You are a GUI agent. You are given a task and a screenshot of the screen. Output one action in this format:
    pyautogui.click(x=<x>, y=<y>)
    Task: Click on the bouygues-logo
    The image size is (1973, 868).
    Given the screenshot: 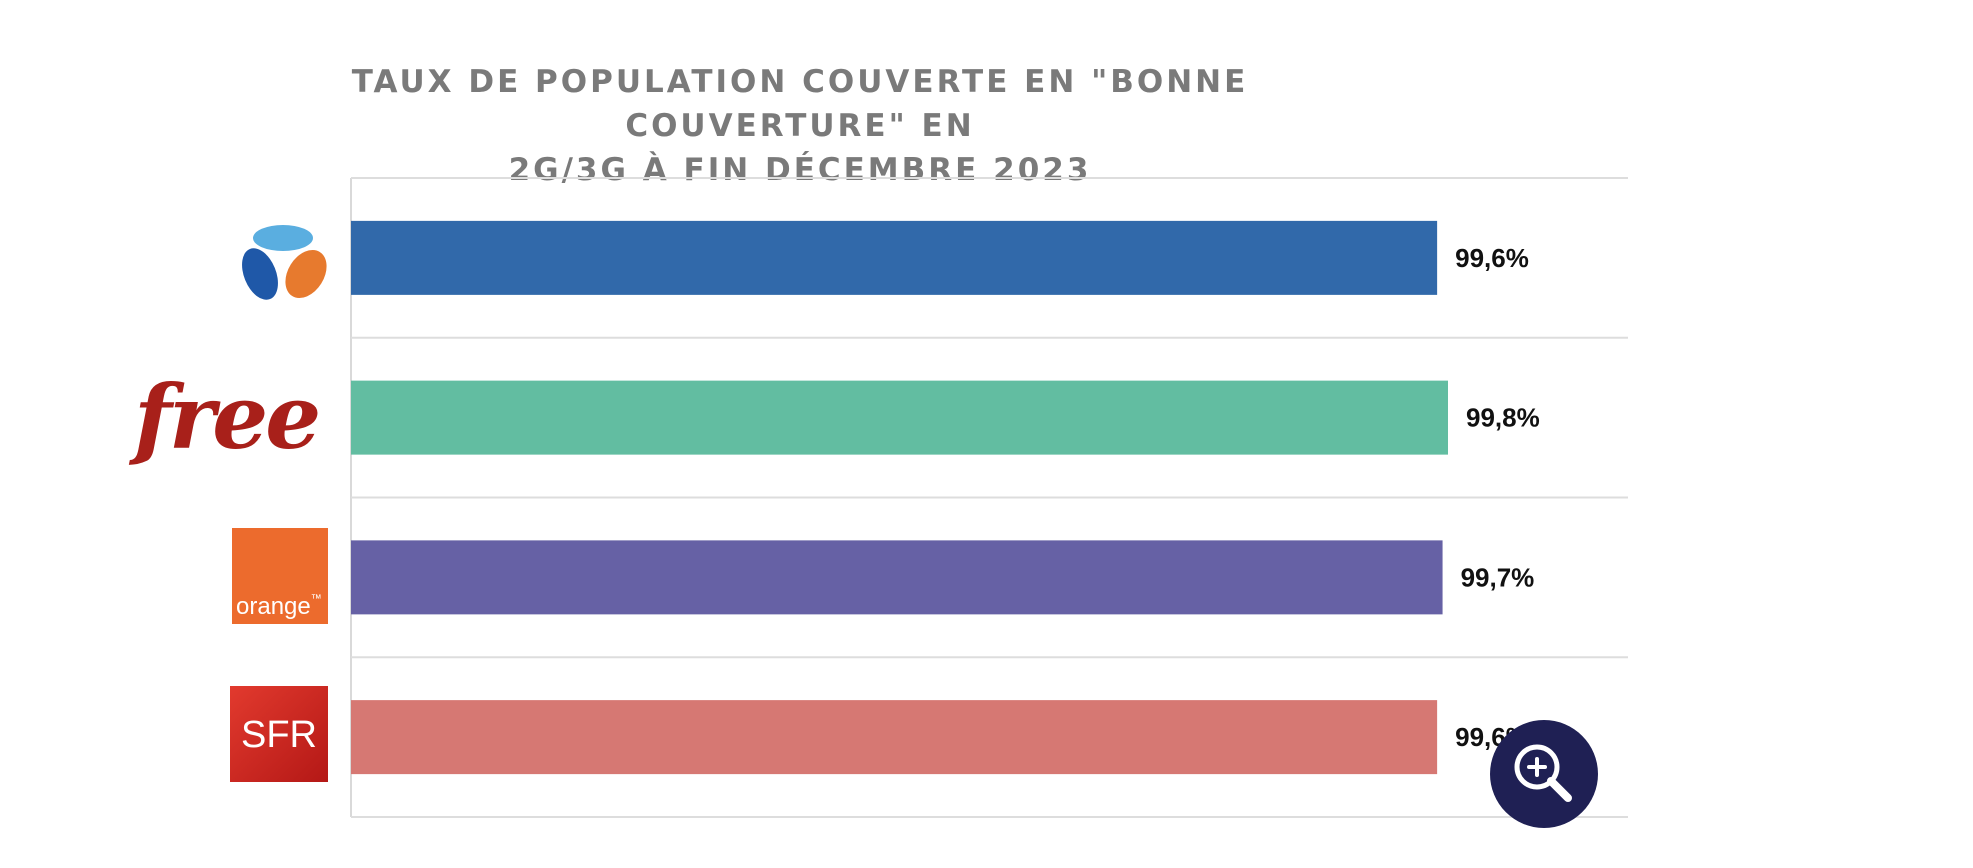 What is the action you would take?
    pyautogui.click(x=284, y=262)
    